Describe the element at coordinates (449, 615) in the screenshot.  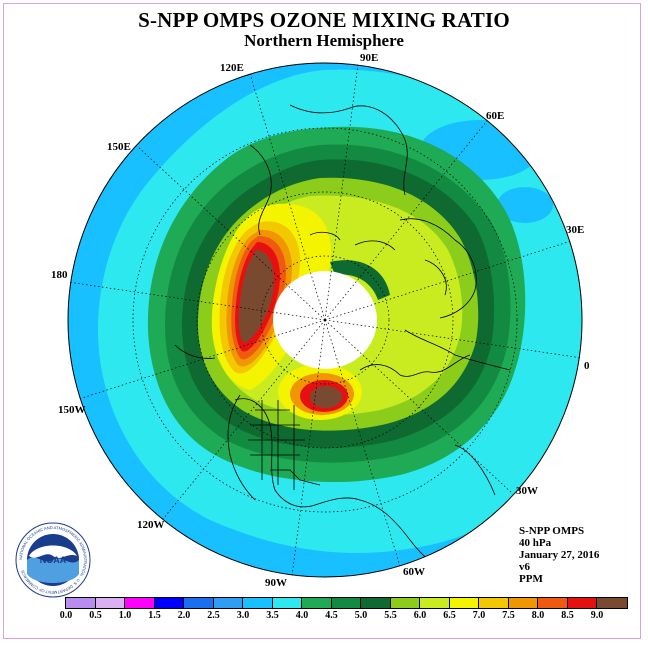
I see `colorbar-tick-label: 6.5` at that location.